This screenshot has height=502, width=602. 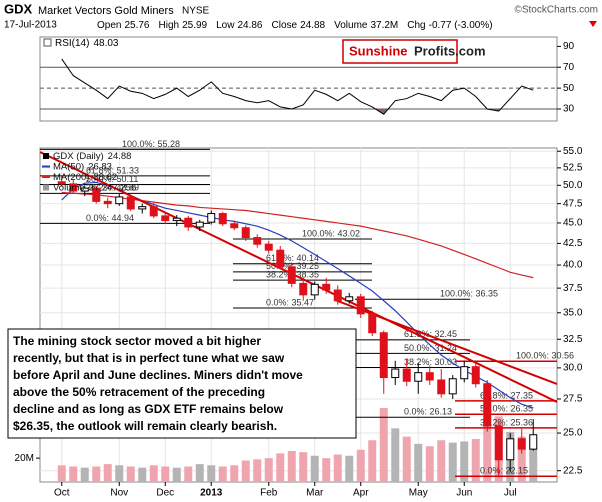 What do you see at coordinates (506, 422) in the screenshot?
I see `fib-label: 38.2%: 25.36` at bounding box center [506, 422].